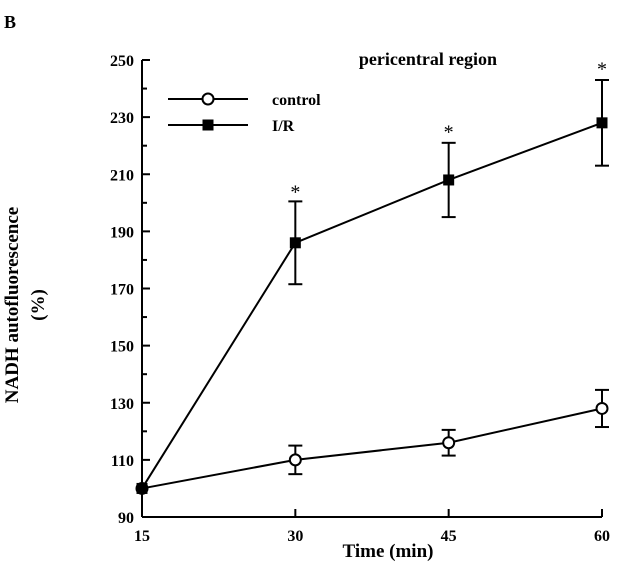  What do you see at coordinates (122, 232) in the screenshot?
I see `y-tick-label: 190` at bounding box center [122, 232].